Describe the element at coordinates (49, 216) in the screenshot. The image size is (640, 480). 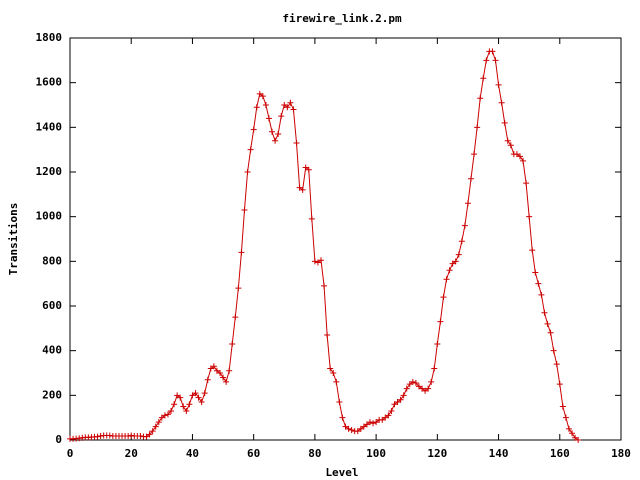
I see `y-tick-label: 1000` at that location.